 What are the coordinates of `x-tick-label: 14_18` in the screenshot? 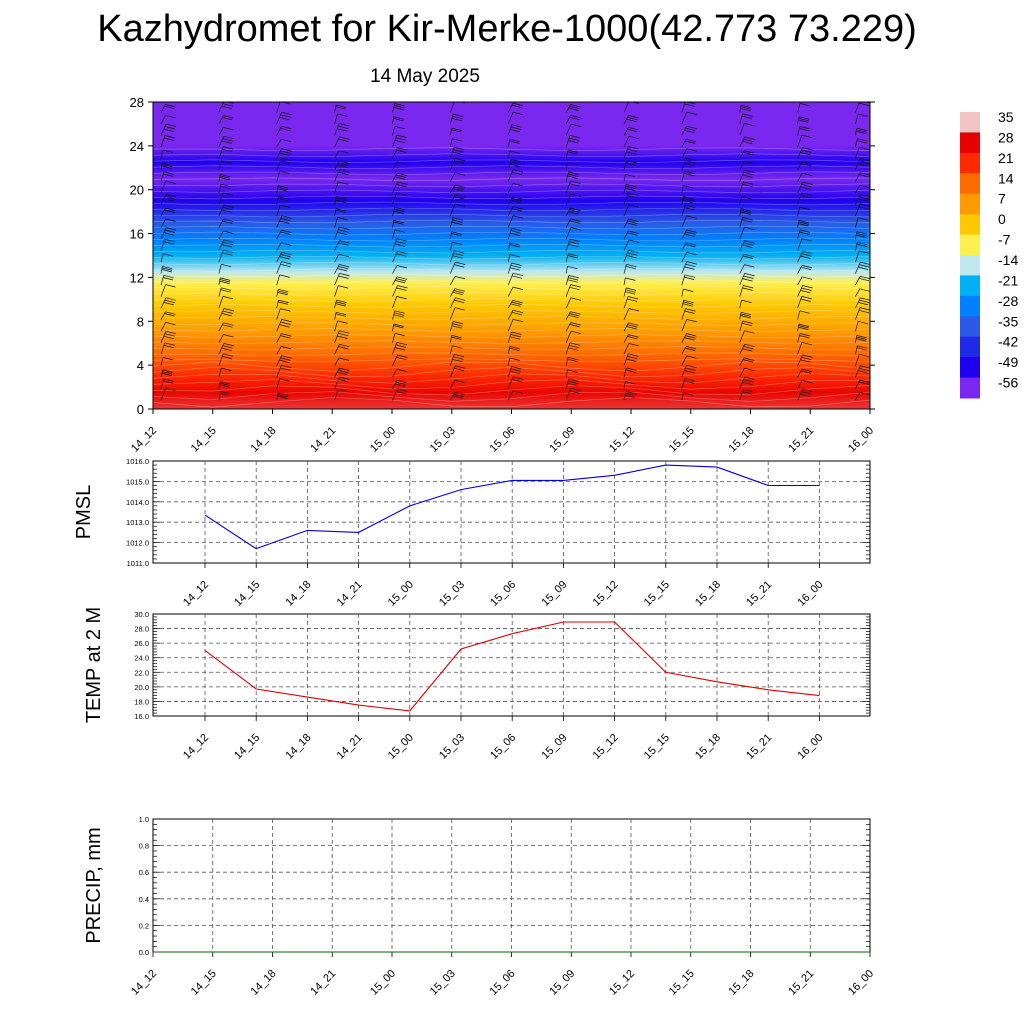 It's located at (298, 747).